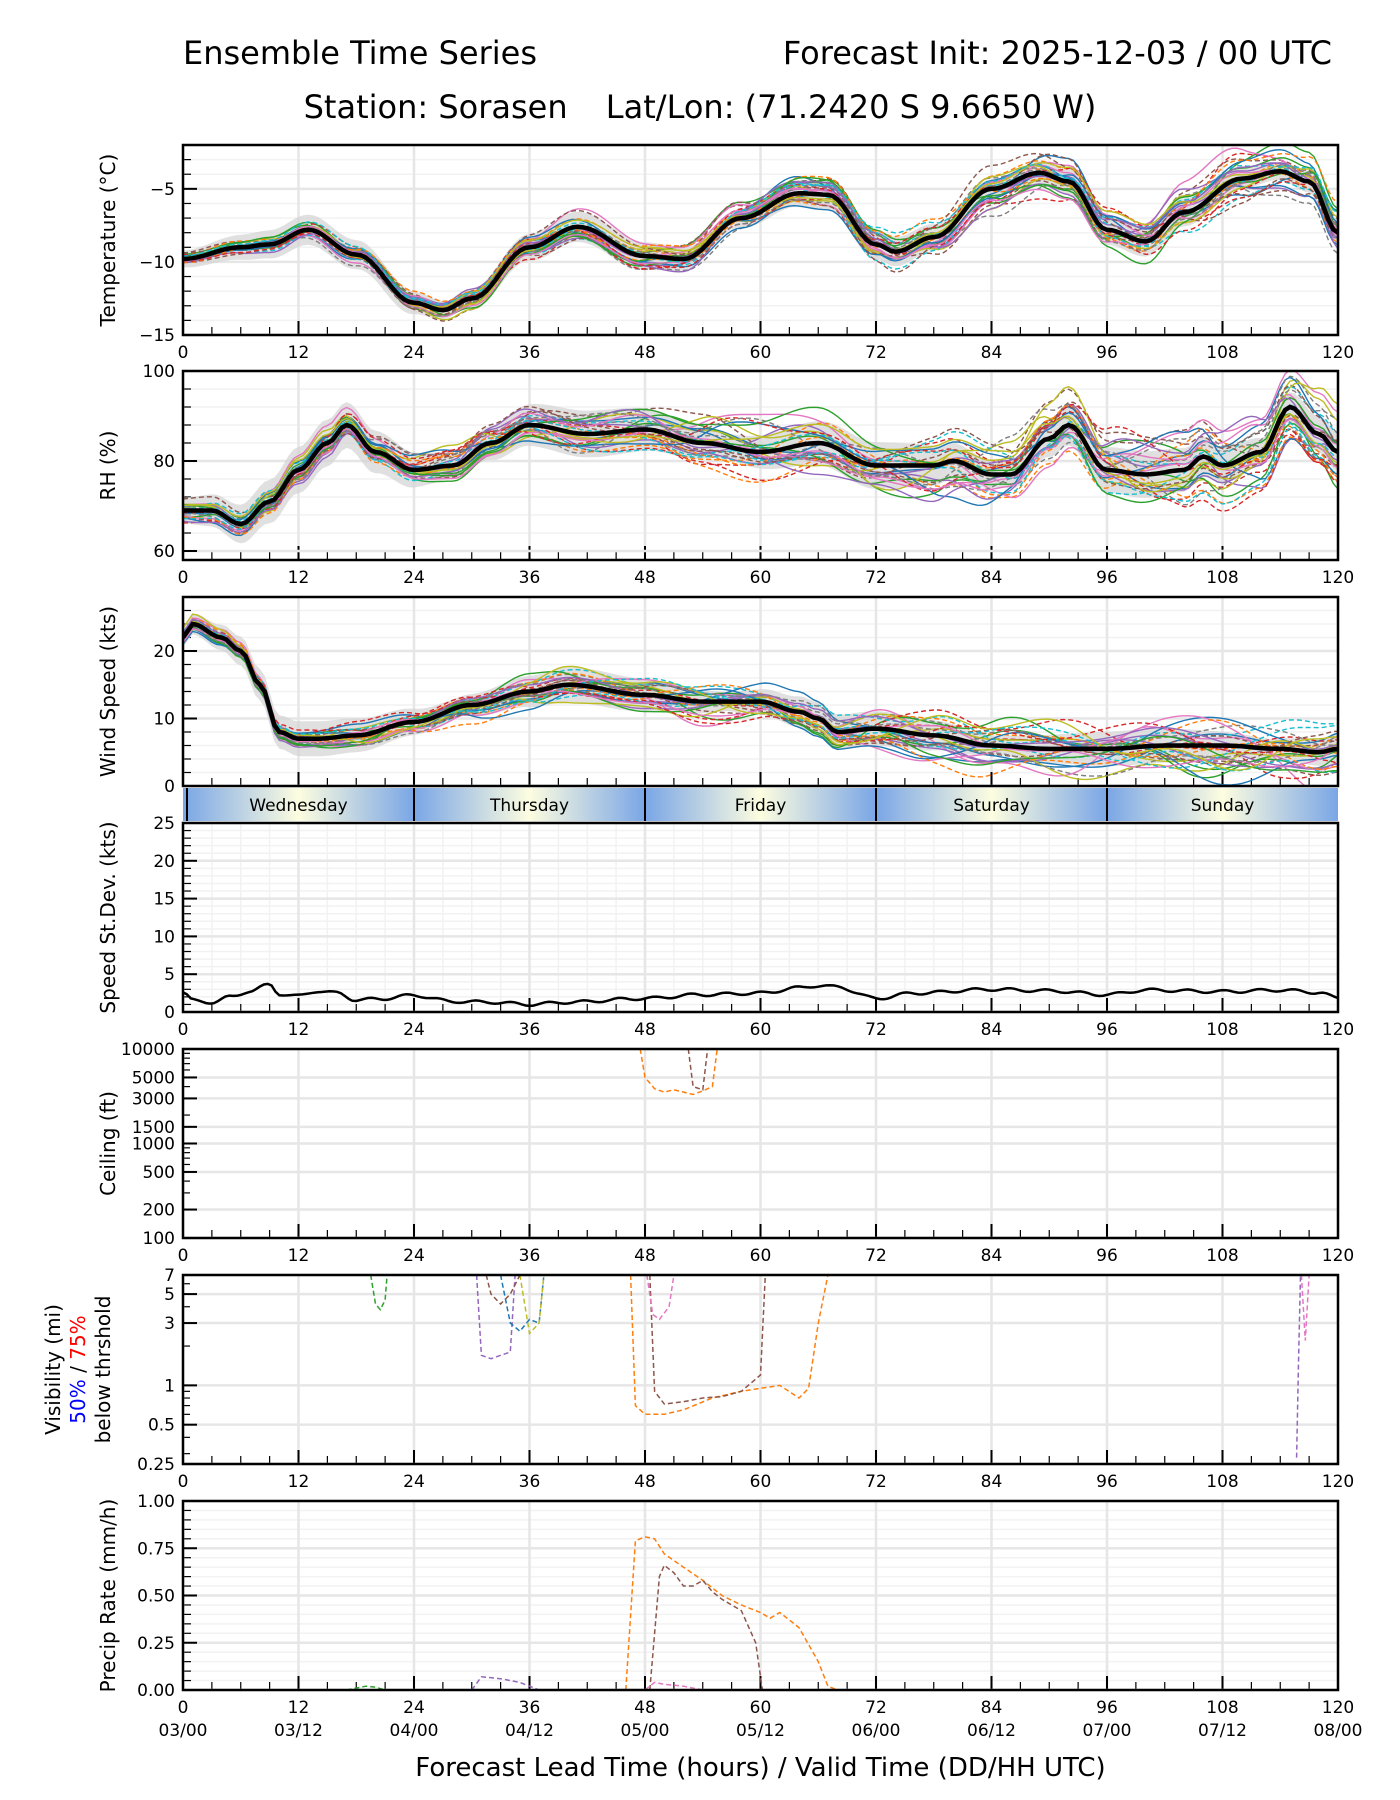  I want to click on y-tick-label: 0.00, so click(156, 1691).